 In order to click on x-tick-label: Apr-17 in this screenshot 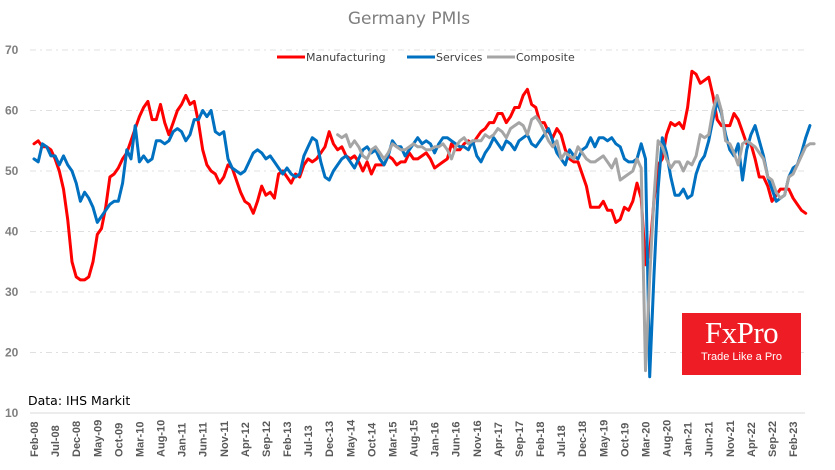, I will do `click(499, 439)`.